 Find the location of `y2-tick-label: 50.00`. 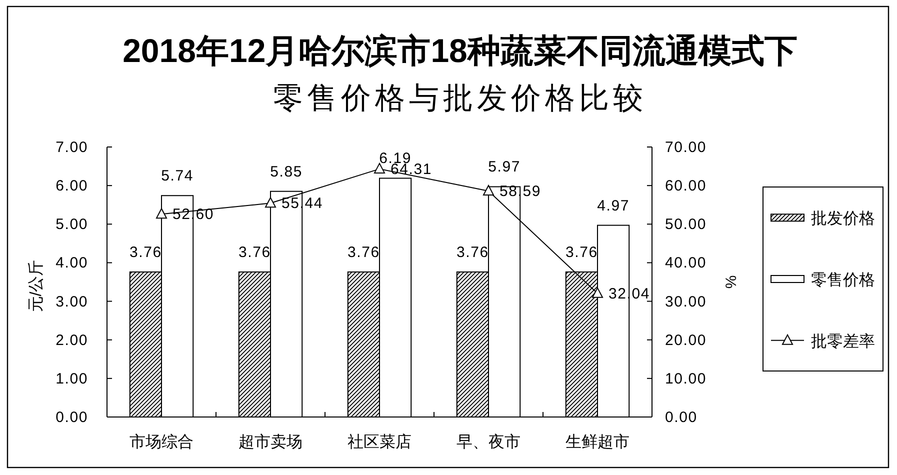

y2-tick-label: 50.00 is located at coordinates (686, 225).